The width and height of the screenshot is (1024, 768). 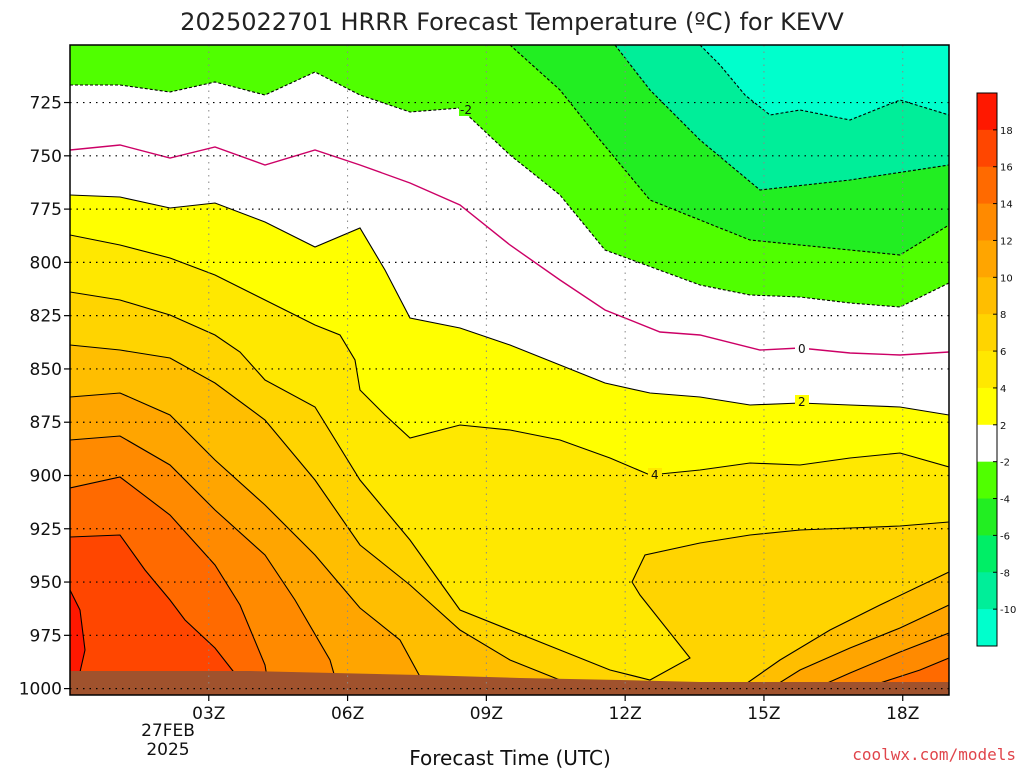 I want to click on x-axis: 03Z 06Z 09Z 12Z 15Z 18Z, so click(x=555, y=709).